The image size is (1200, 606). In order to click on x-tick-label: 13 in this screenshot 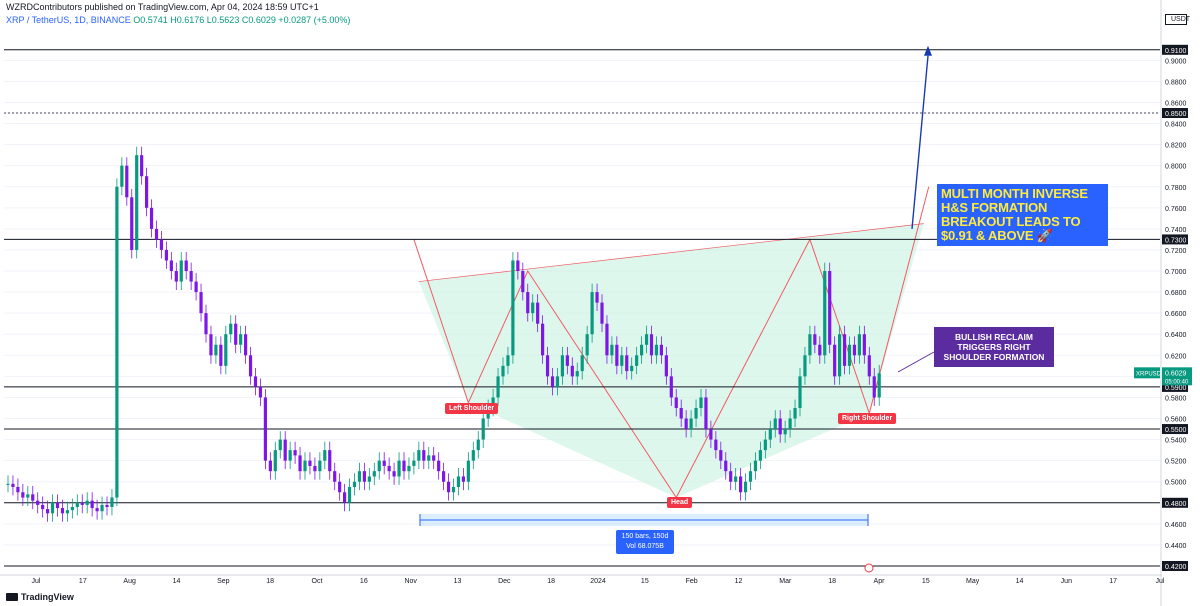, I will do `click(458, 581)`.